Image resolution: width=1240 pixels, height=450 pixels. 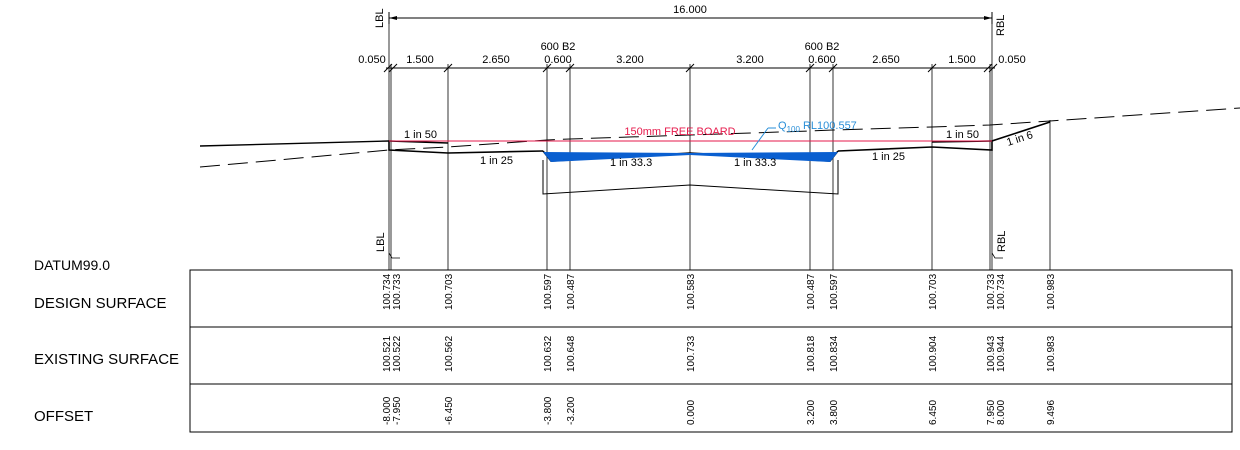 I want to click on existing-surface-value: 100.522, so click(x=397, y=353).